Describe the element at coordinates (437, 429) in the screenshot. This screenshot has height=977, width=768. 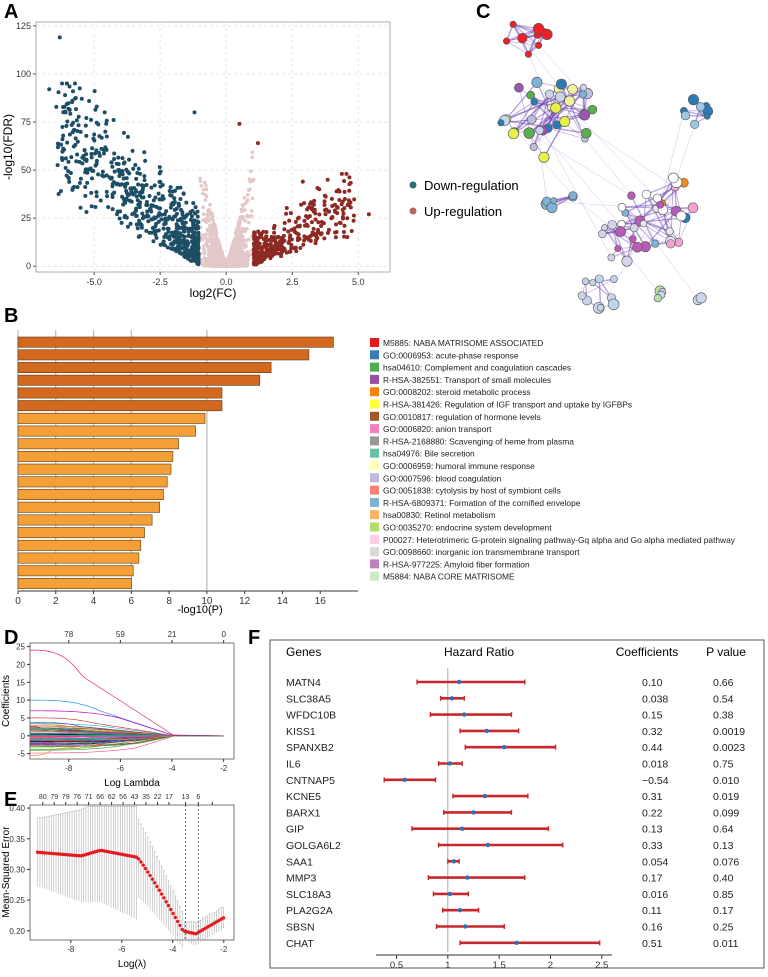
I see `legend-label: GO:0006820: anion transport` at that location.